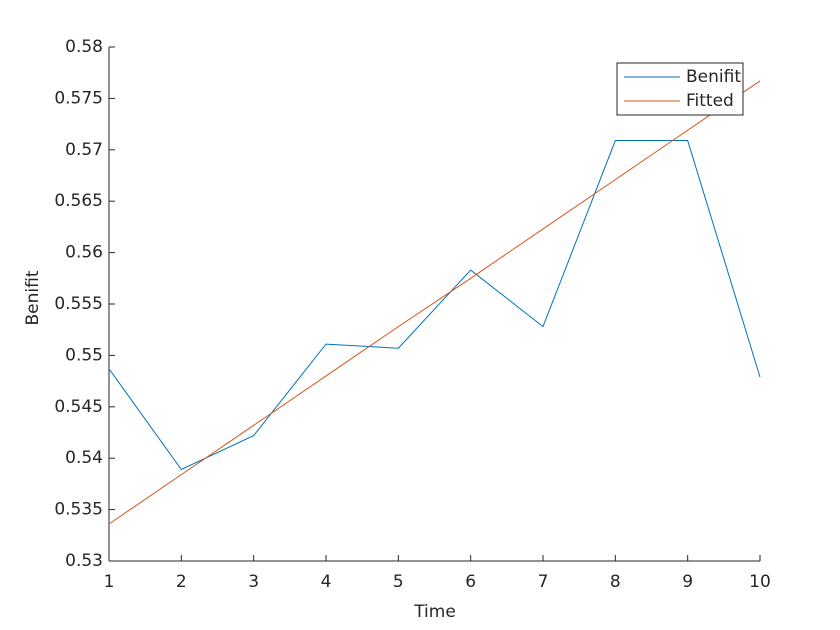 This screenshot has width=840, height=630. I want to click on y-tick-label: 0.55, so click(84, 355).